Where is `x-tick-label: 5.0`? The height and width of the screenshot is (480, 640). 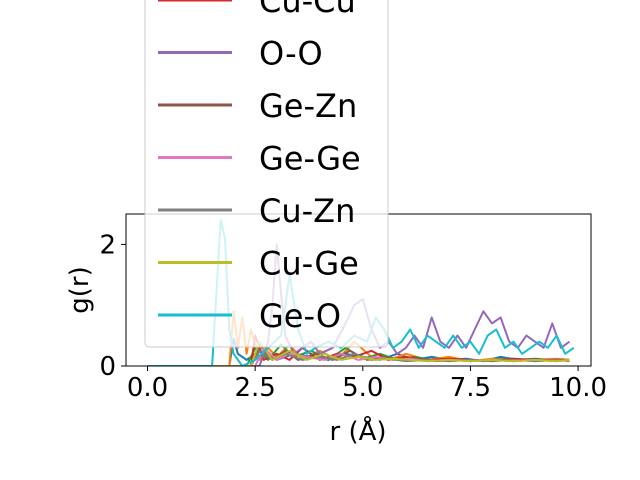 x-tick-label: 5.0 is located at coordinates (362, 388).